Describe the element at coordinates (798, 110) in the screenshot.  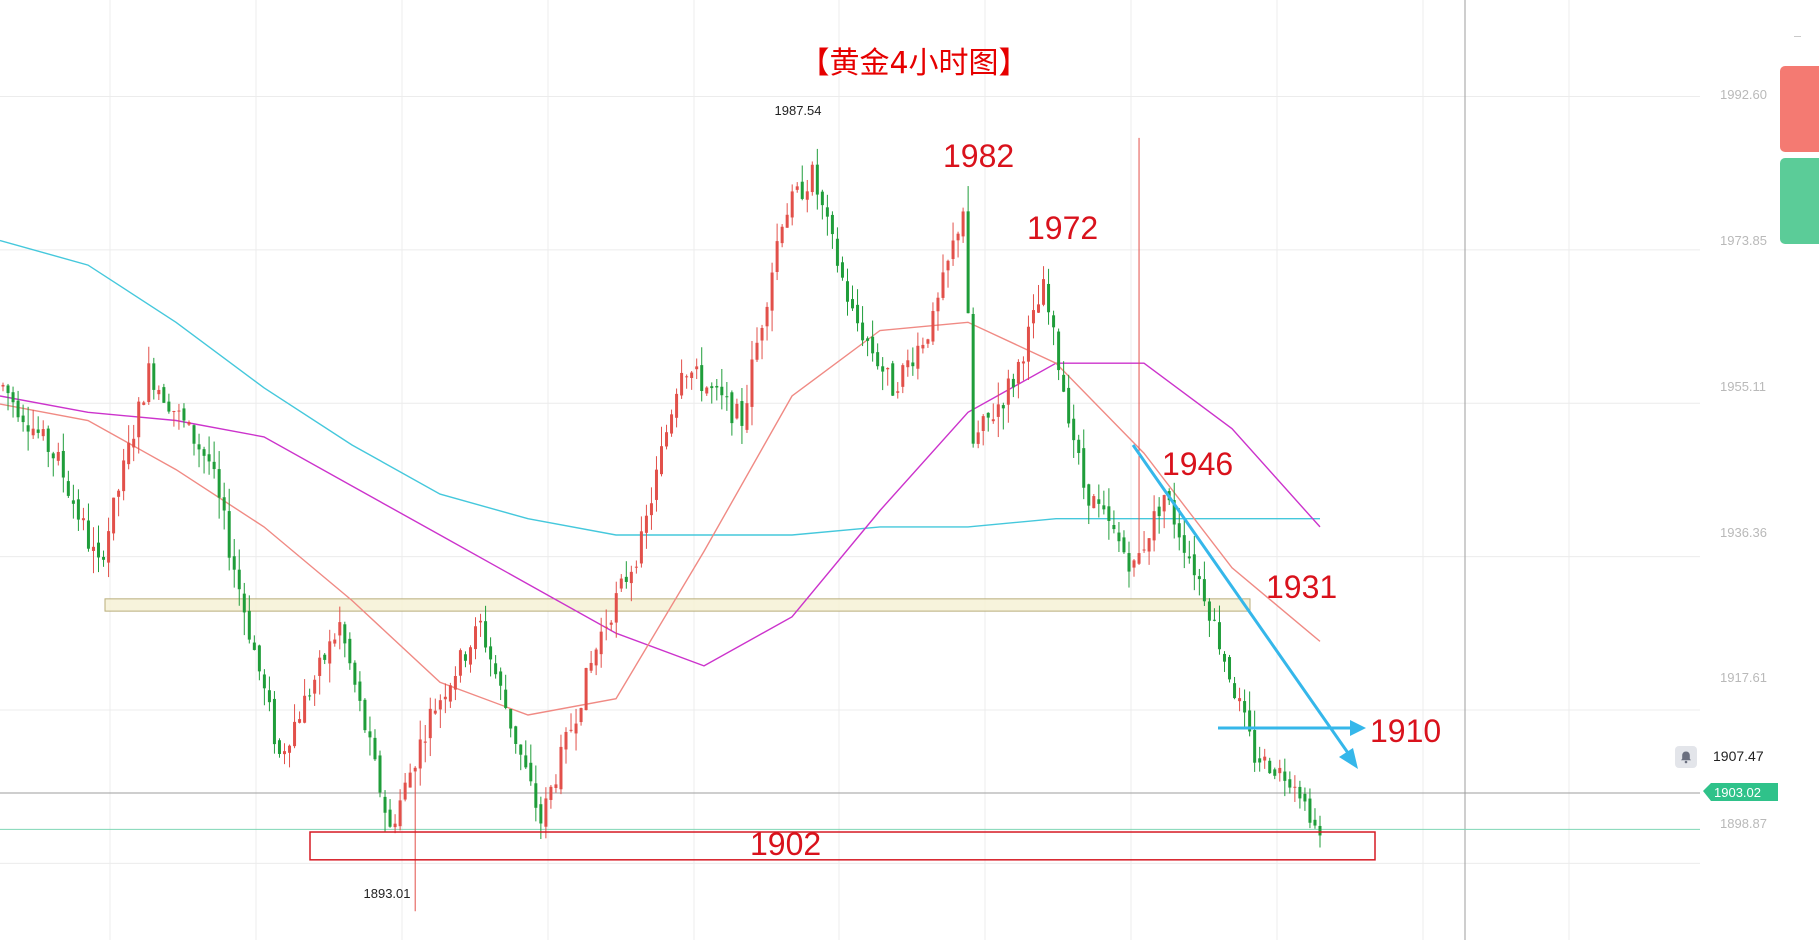
I see `high-price-label: 1987.54` at that location.